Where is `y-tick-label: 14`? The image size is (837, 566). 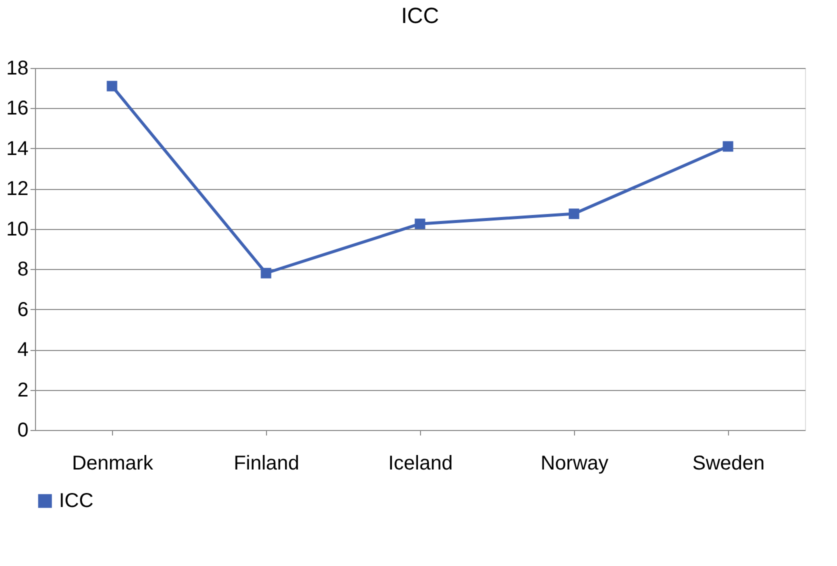
y-tick-label: 14 is located at coordinates (17, 149).